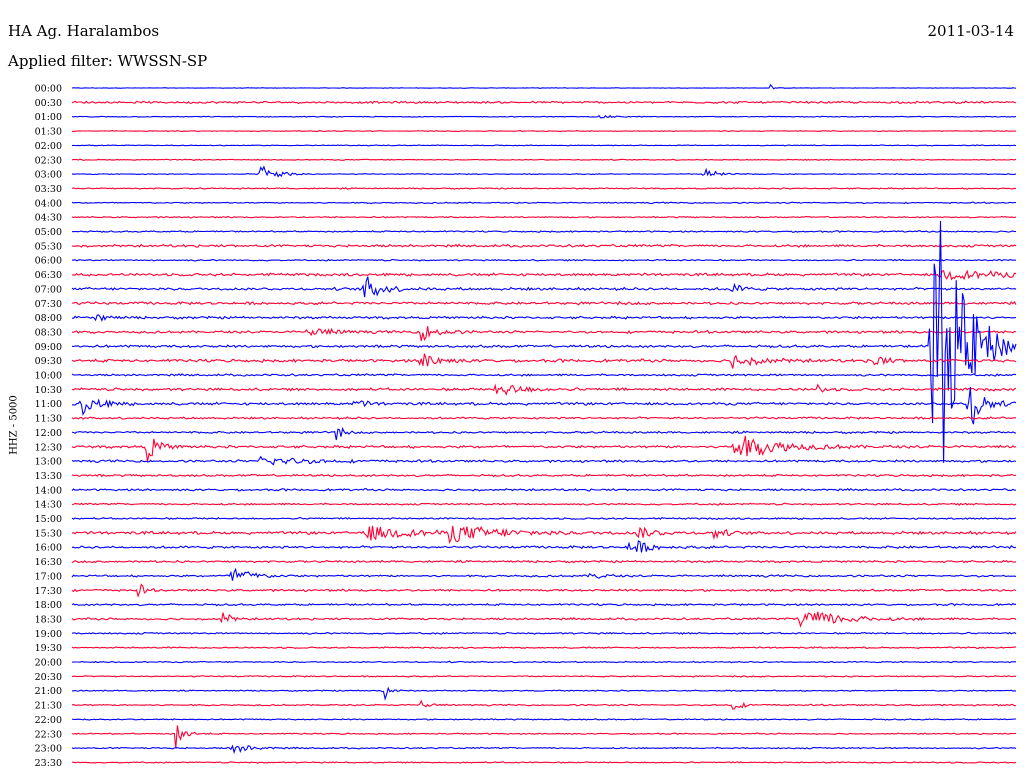  Describe the element at coordinates (48, 634) in the screenshot. I see `row-time-label: 19:00` at that location.